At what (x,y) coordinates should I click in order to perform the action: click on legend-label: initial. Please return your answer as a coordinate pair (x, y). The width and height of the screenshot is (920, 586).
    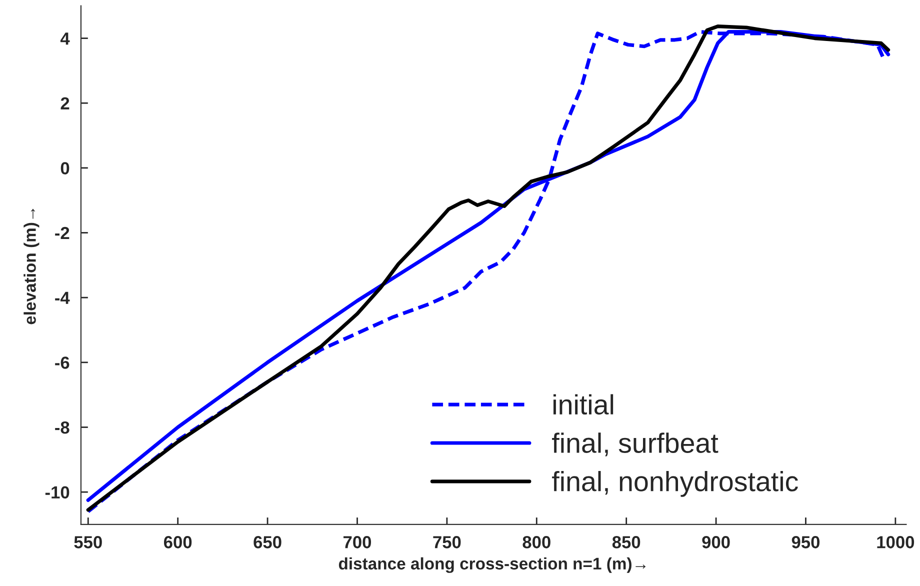
    Looking at the image, I should click on (583, 404).